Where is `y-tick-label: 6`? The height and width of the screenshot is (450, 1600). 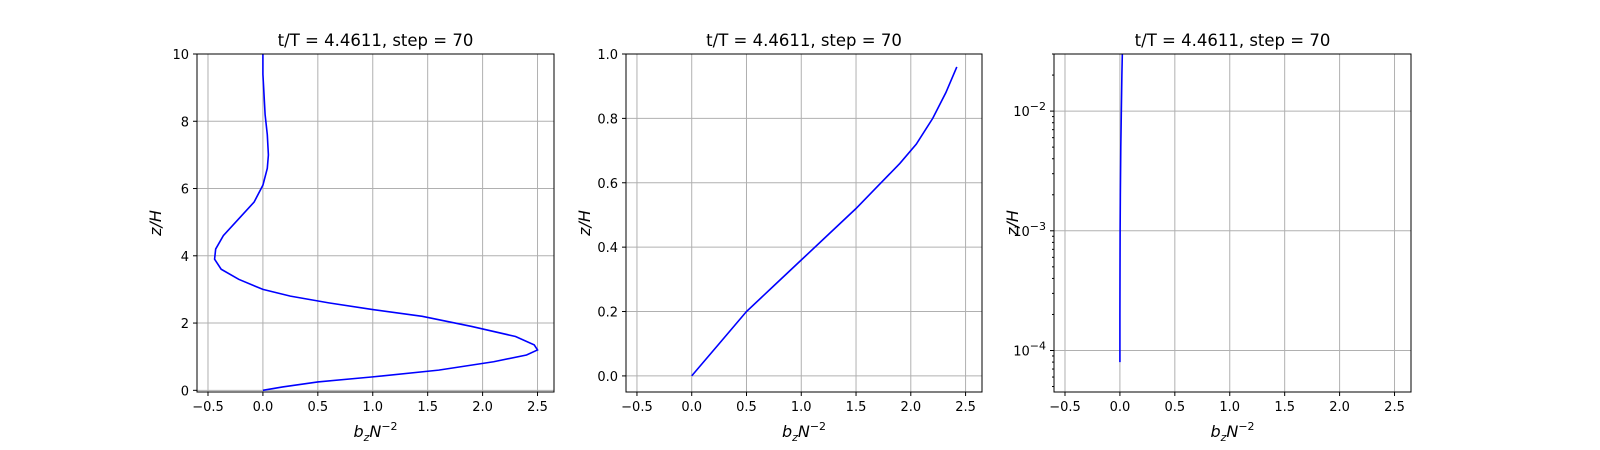 y-tick-label: 6 is located at coordinates (185, 190).